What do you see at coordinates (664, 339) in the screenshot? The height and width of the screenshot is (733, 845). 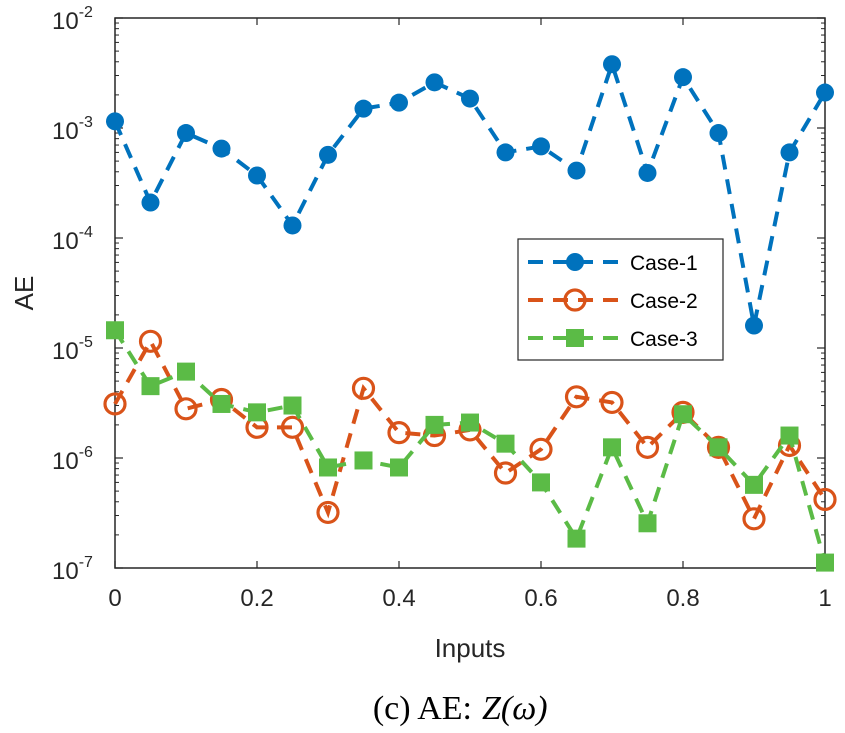 I see `legend-label: Case-3` at bounding box center [664, 339].